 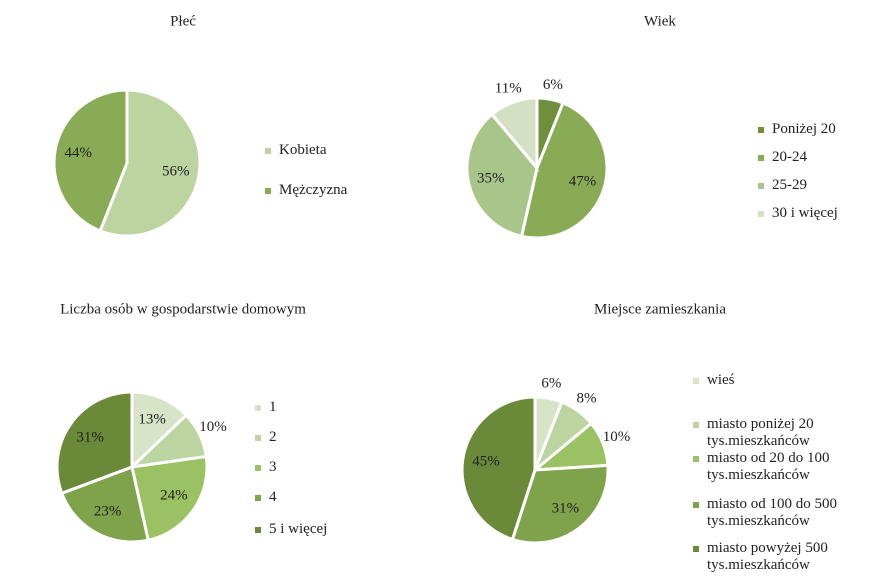 I want to click on legend-entry: 2, so click(x=322, y=437).